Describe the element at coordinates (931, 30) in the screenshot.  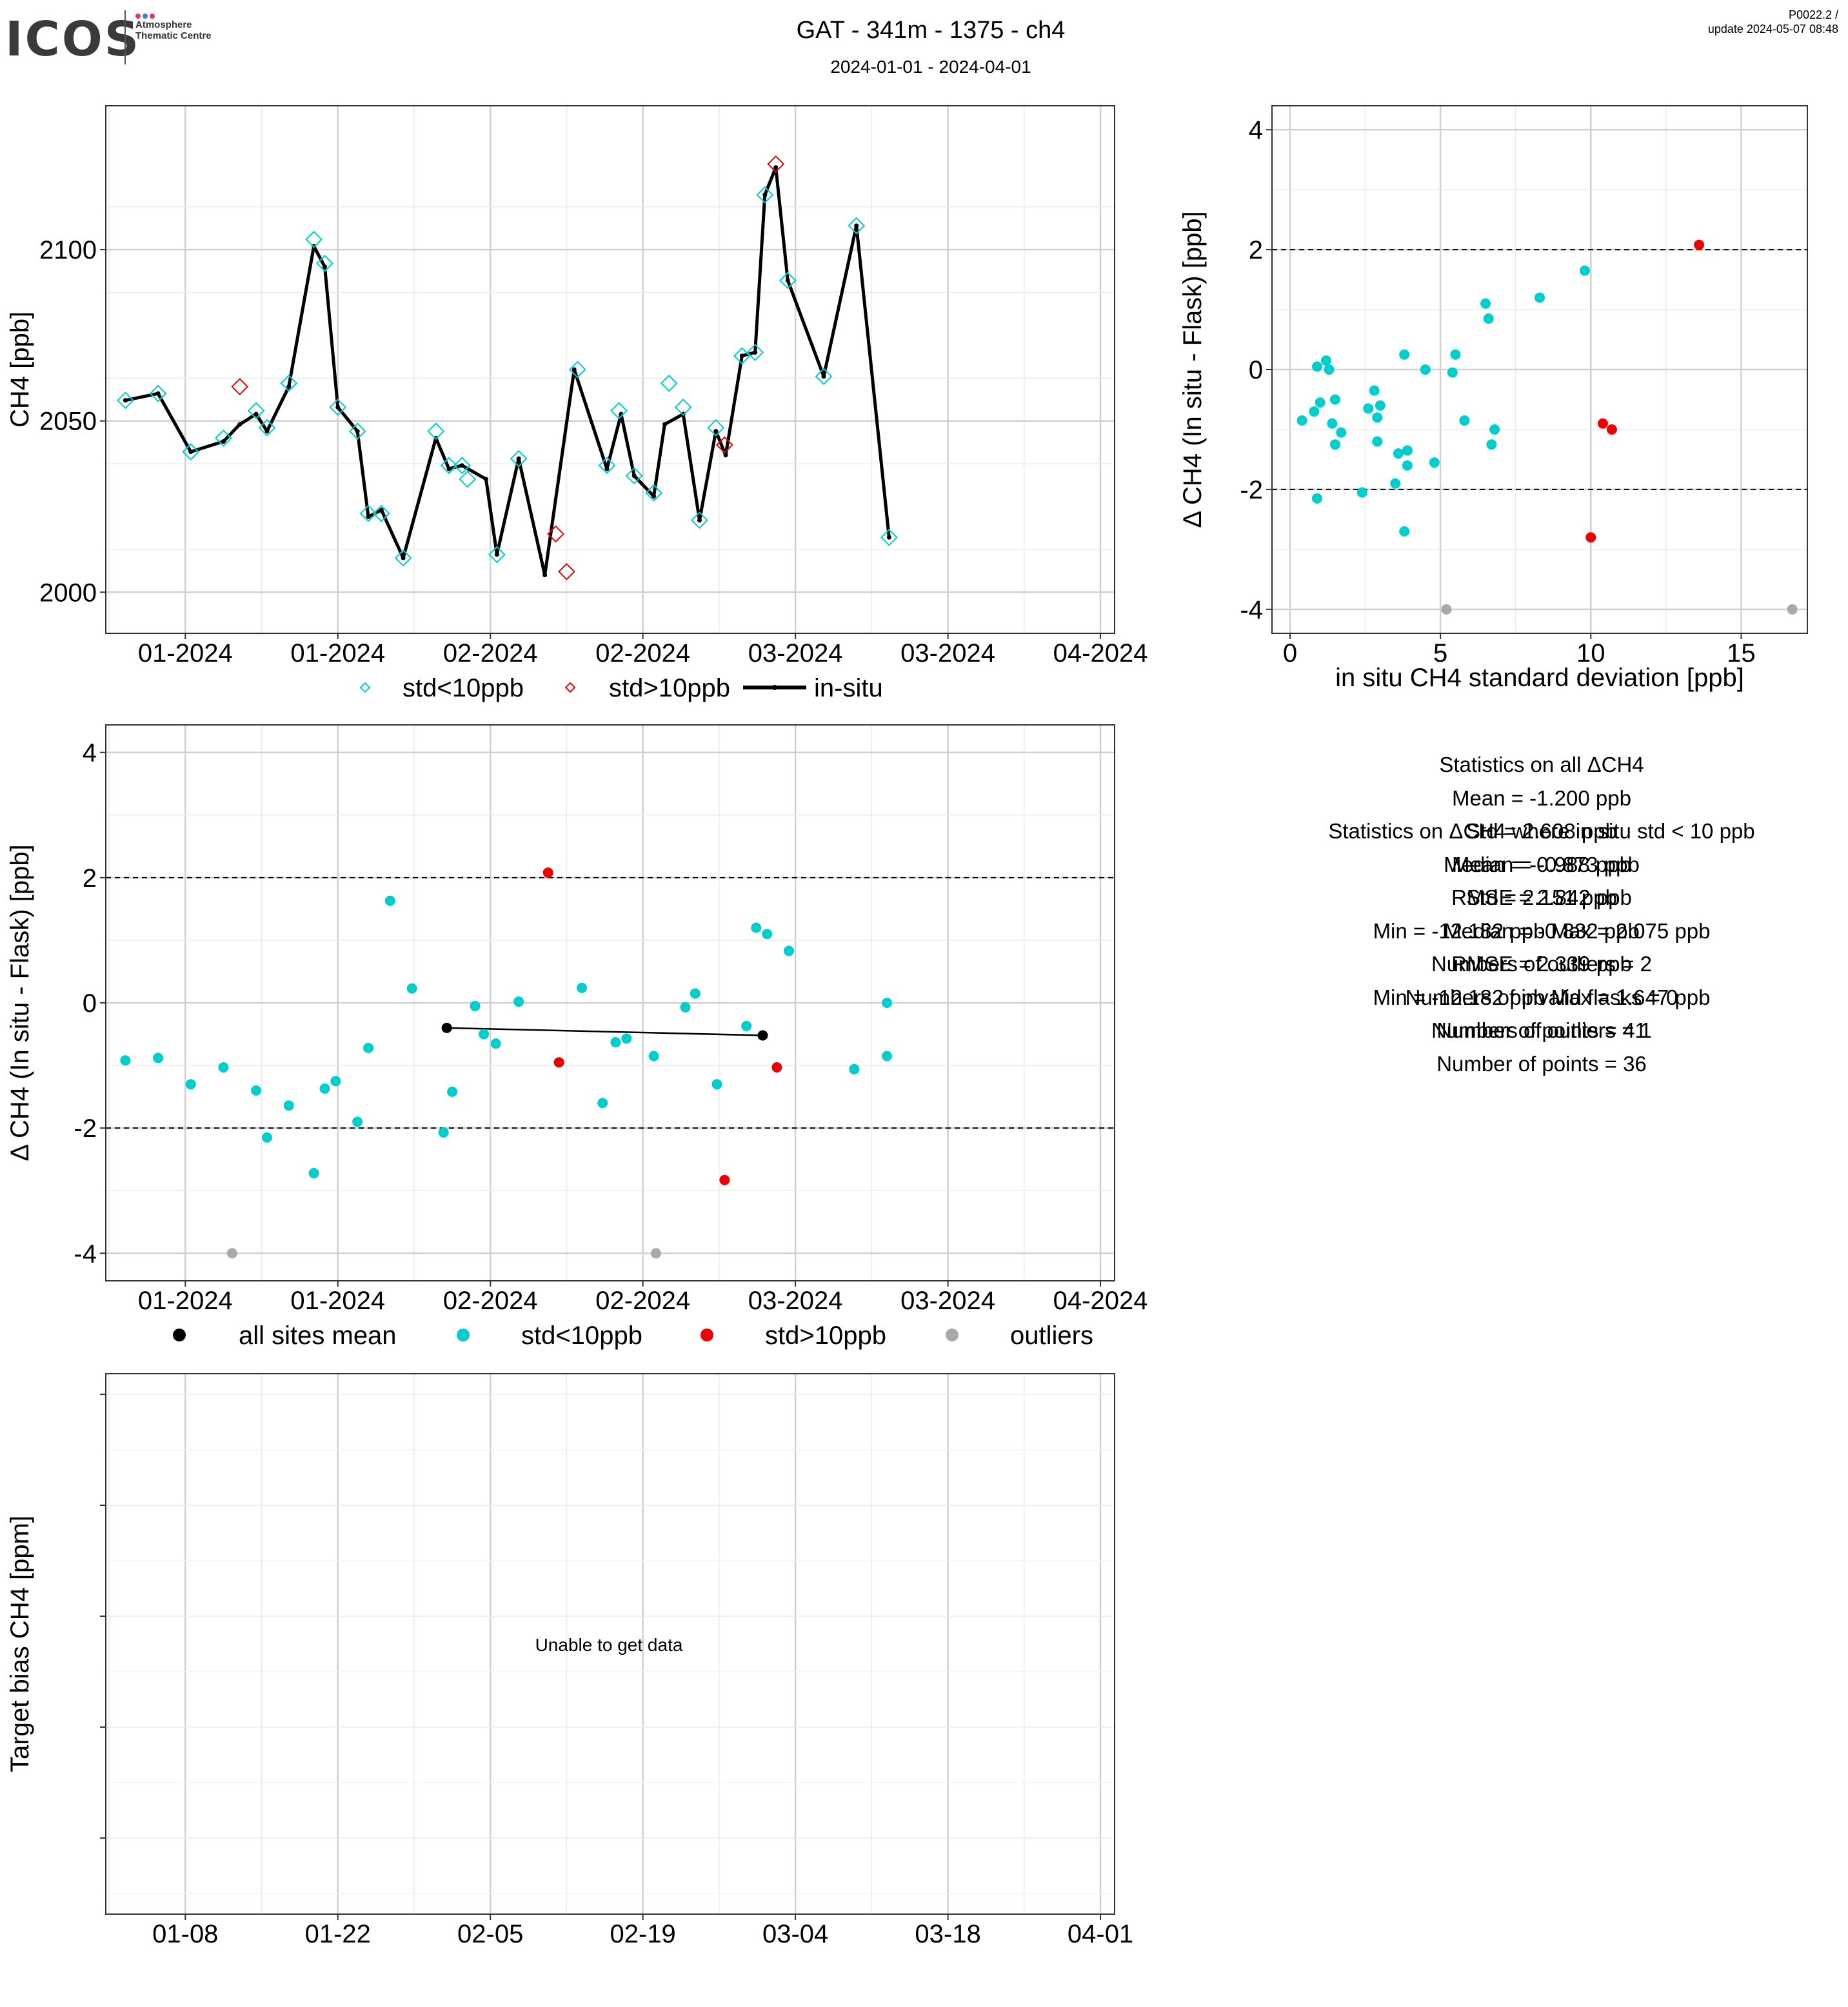
I see `page-title: GAT - 341m - 1375 - ch4` at that location.